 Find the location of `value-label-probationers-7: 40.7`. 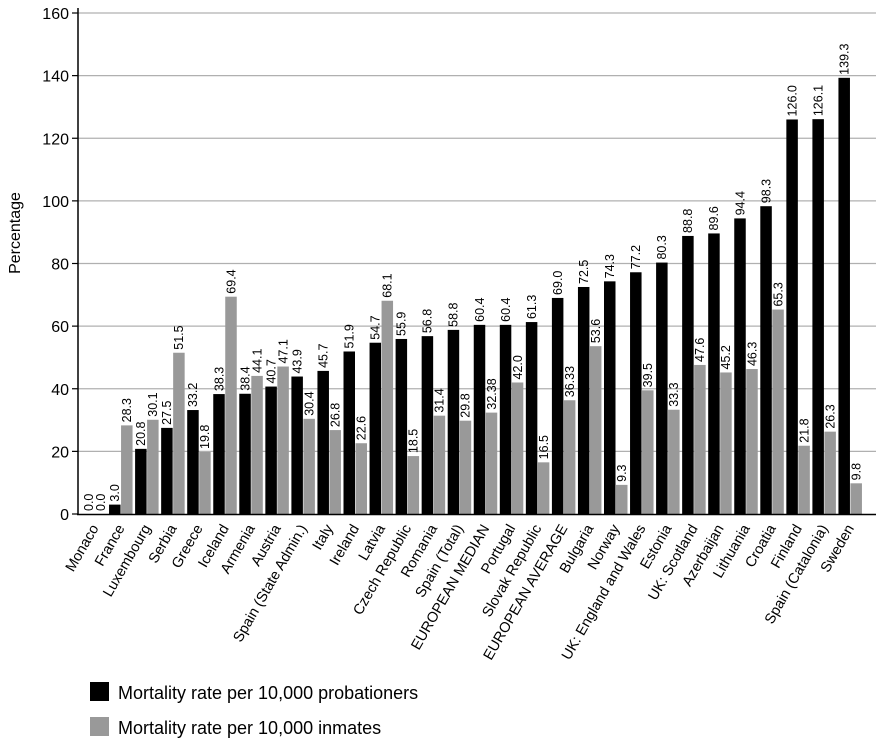

value-label-probationers-7: 40.7 is located at coordinates (271, 371).